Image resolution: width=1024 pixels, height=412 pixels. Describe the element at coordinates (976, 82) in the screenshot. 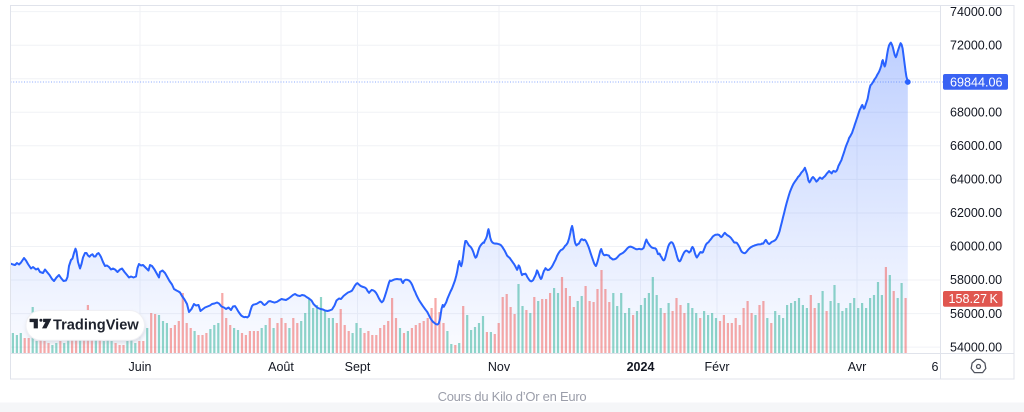

I see `svg-text: 69844.06` at that location.